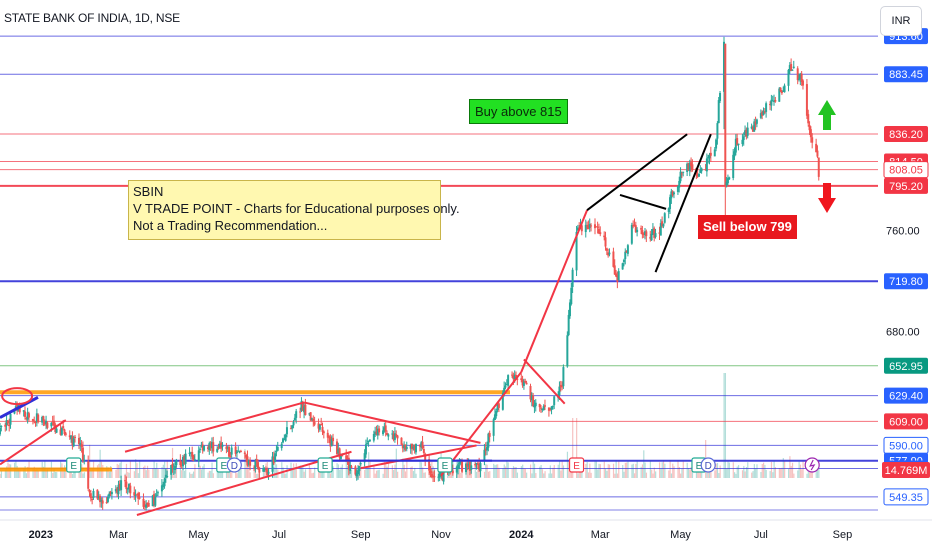  What do you see at coordinates (17, 396) in the screenshot?
I see `highlight-ellipse` at bounding box center [17, 396].